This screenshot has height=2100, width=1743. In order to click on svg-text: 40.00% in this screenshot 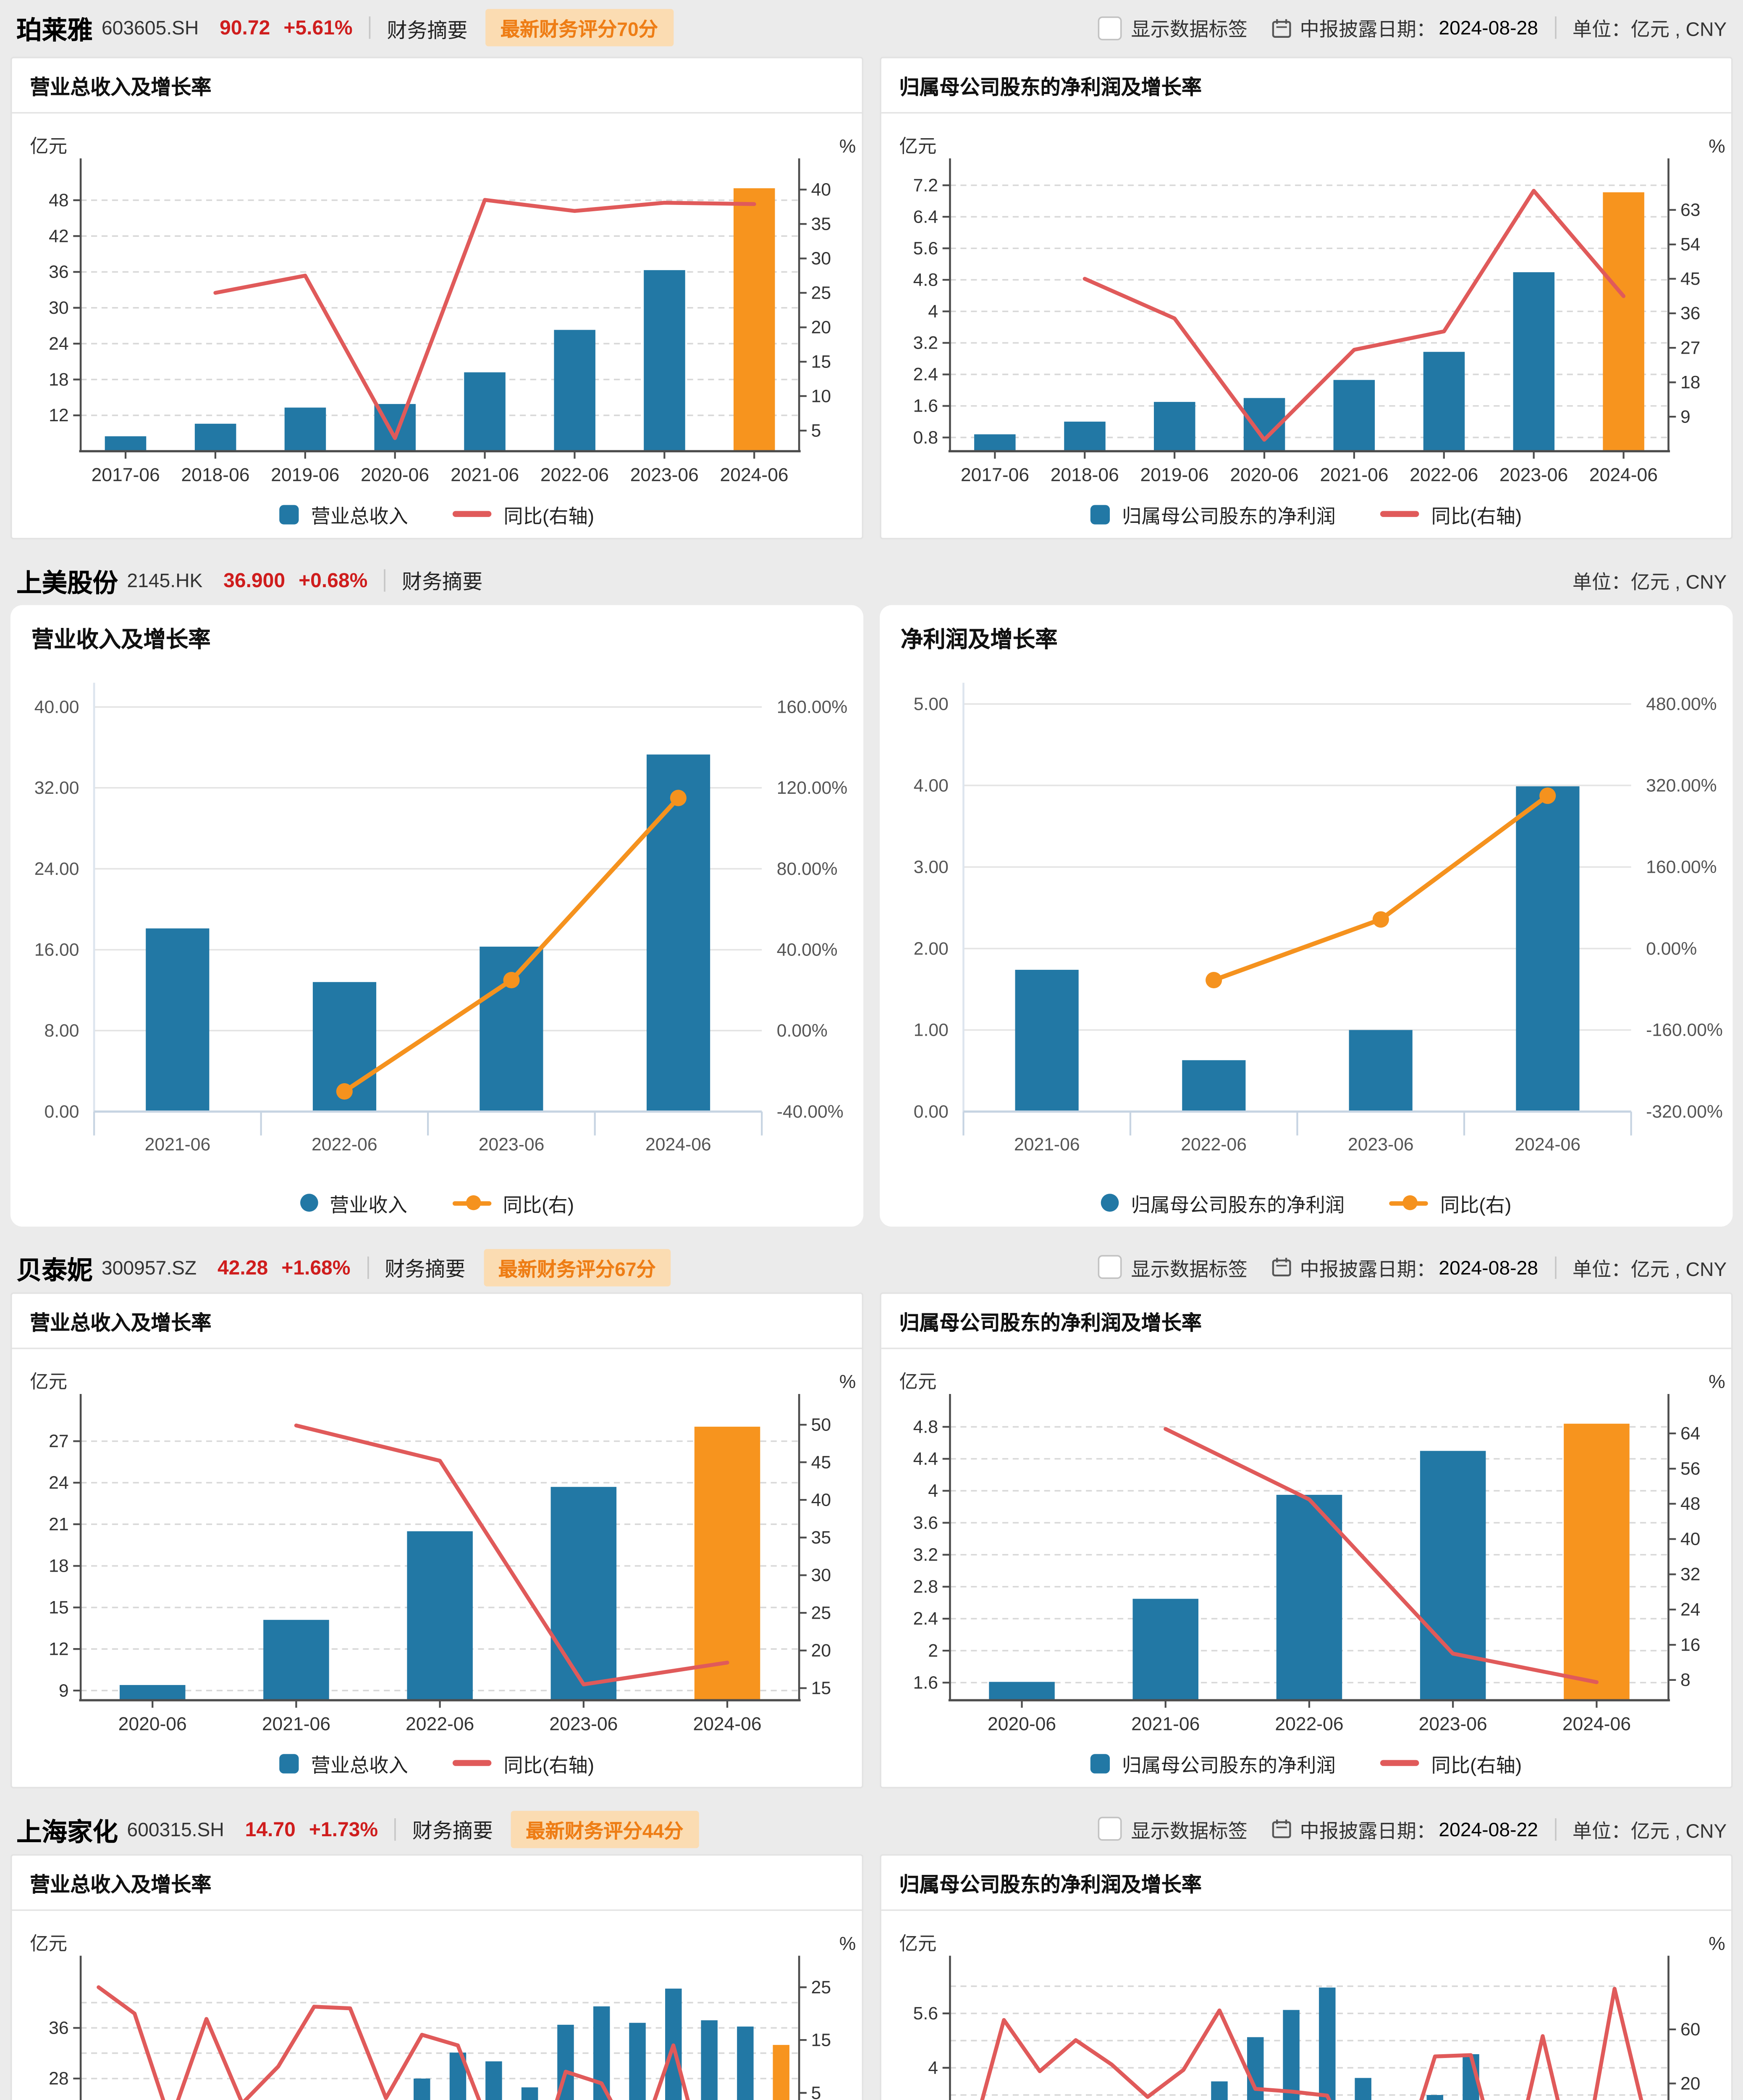, I will do `click(807, 950)`.